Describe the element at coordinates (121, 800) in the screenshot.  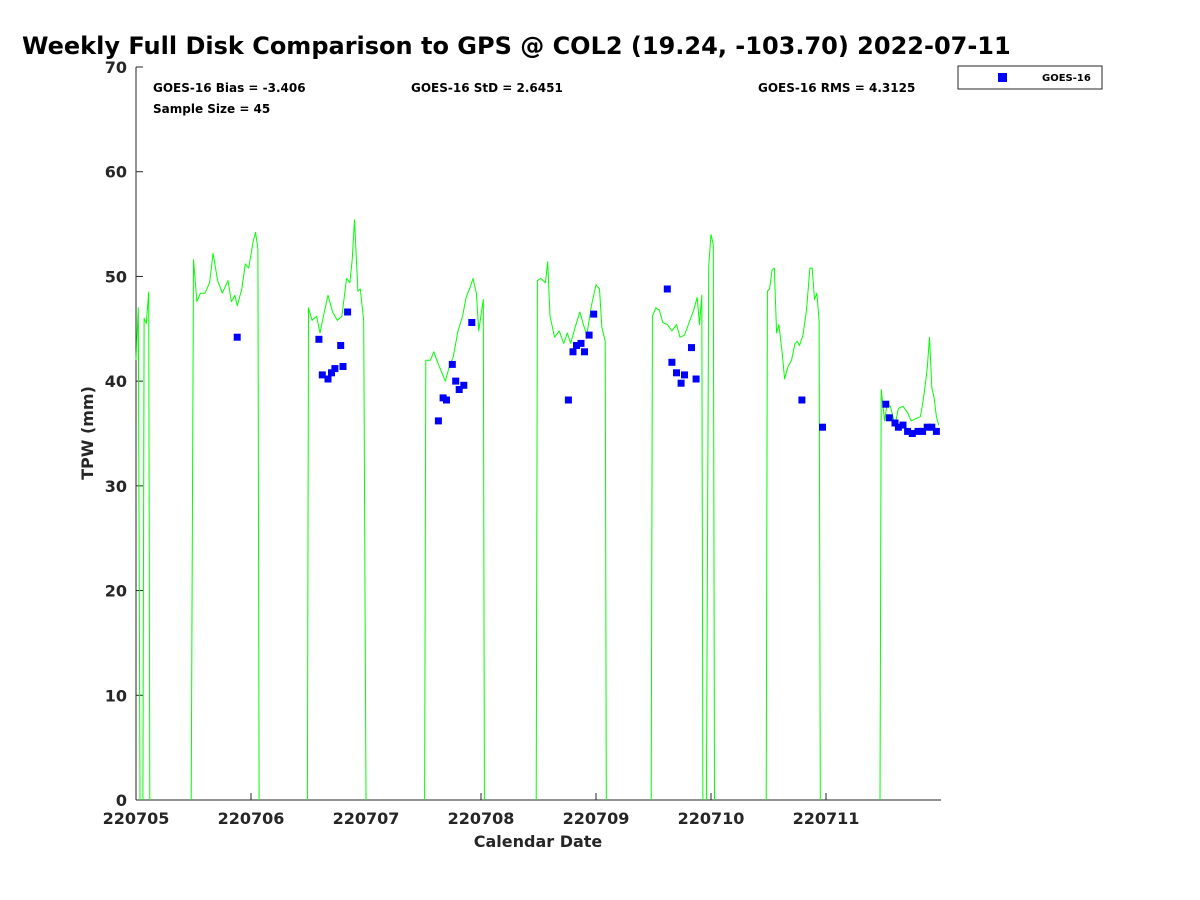
I see `y-tick-label: 0` at that location.